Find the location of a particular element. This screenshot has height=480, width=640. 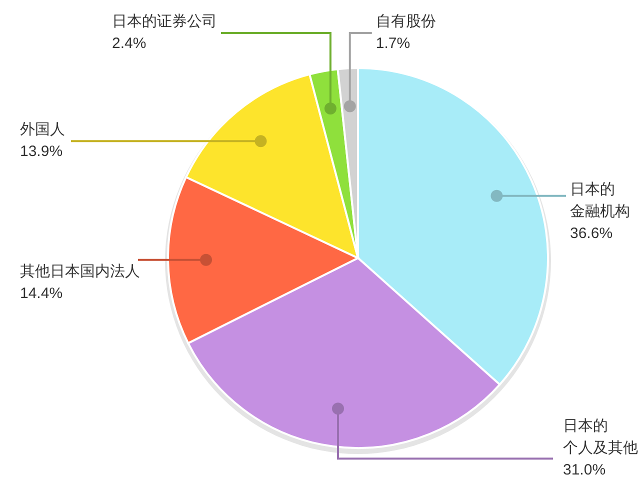

data-label: 2.4% is located at coordinates (129, 43).